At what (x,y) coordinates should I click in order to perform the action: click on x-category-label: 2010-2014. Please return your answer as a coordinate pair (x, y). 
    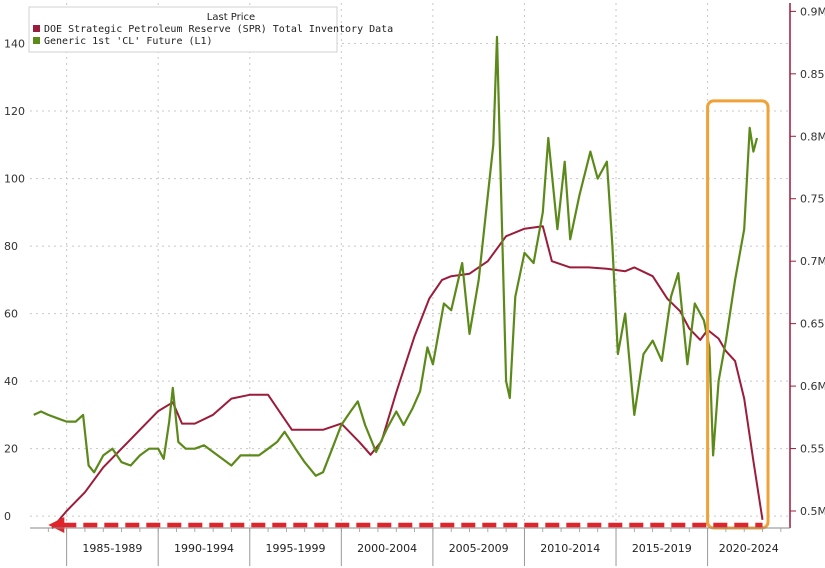
    Looking at the image, I should click on (570, 548).